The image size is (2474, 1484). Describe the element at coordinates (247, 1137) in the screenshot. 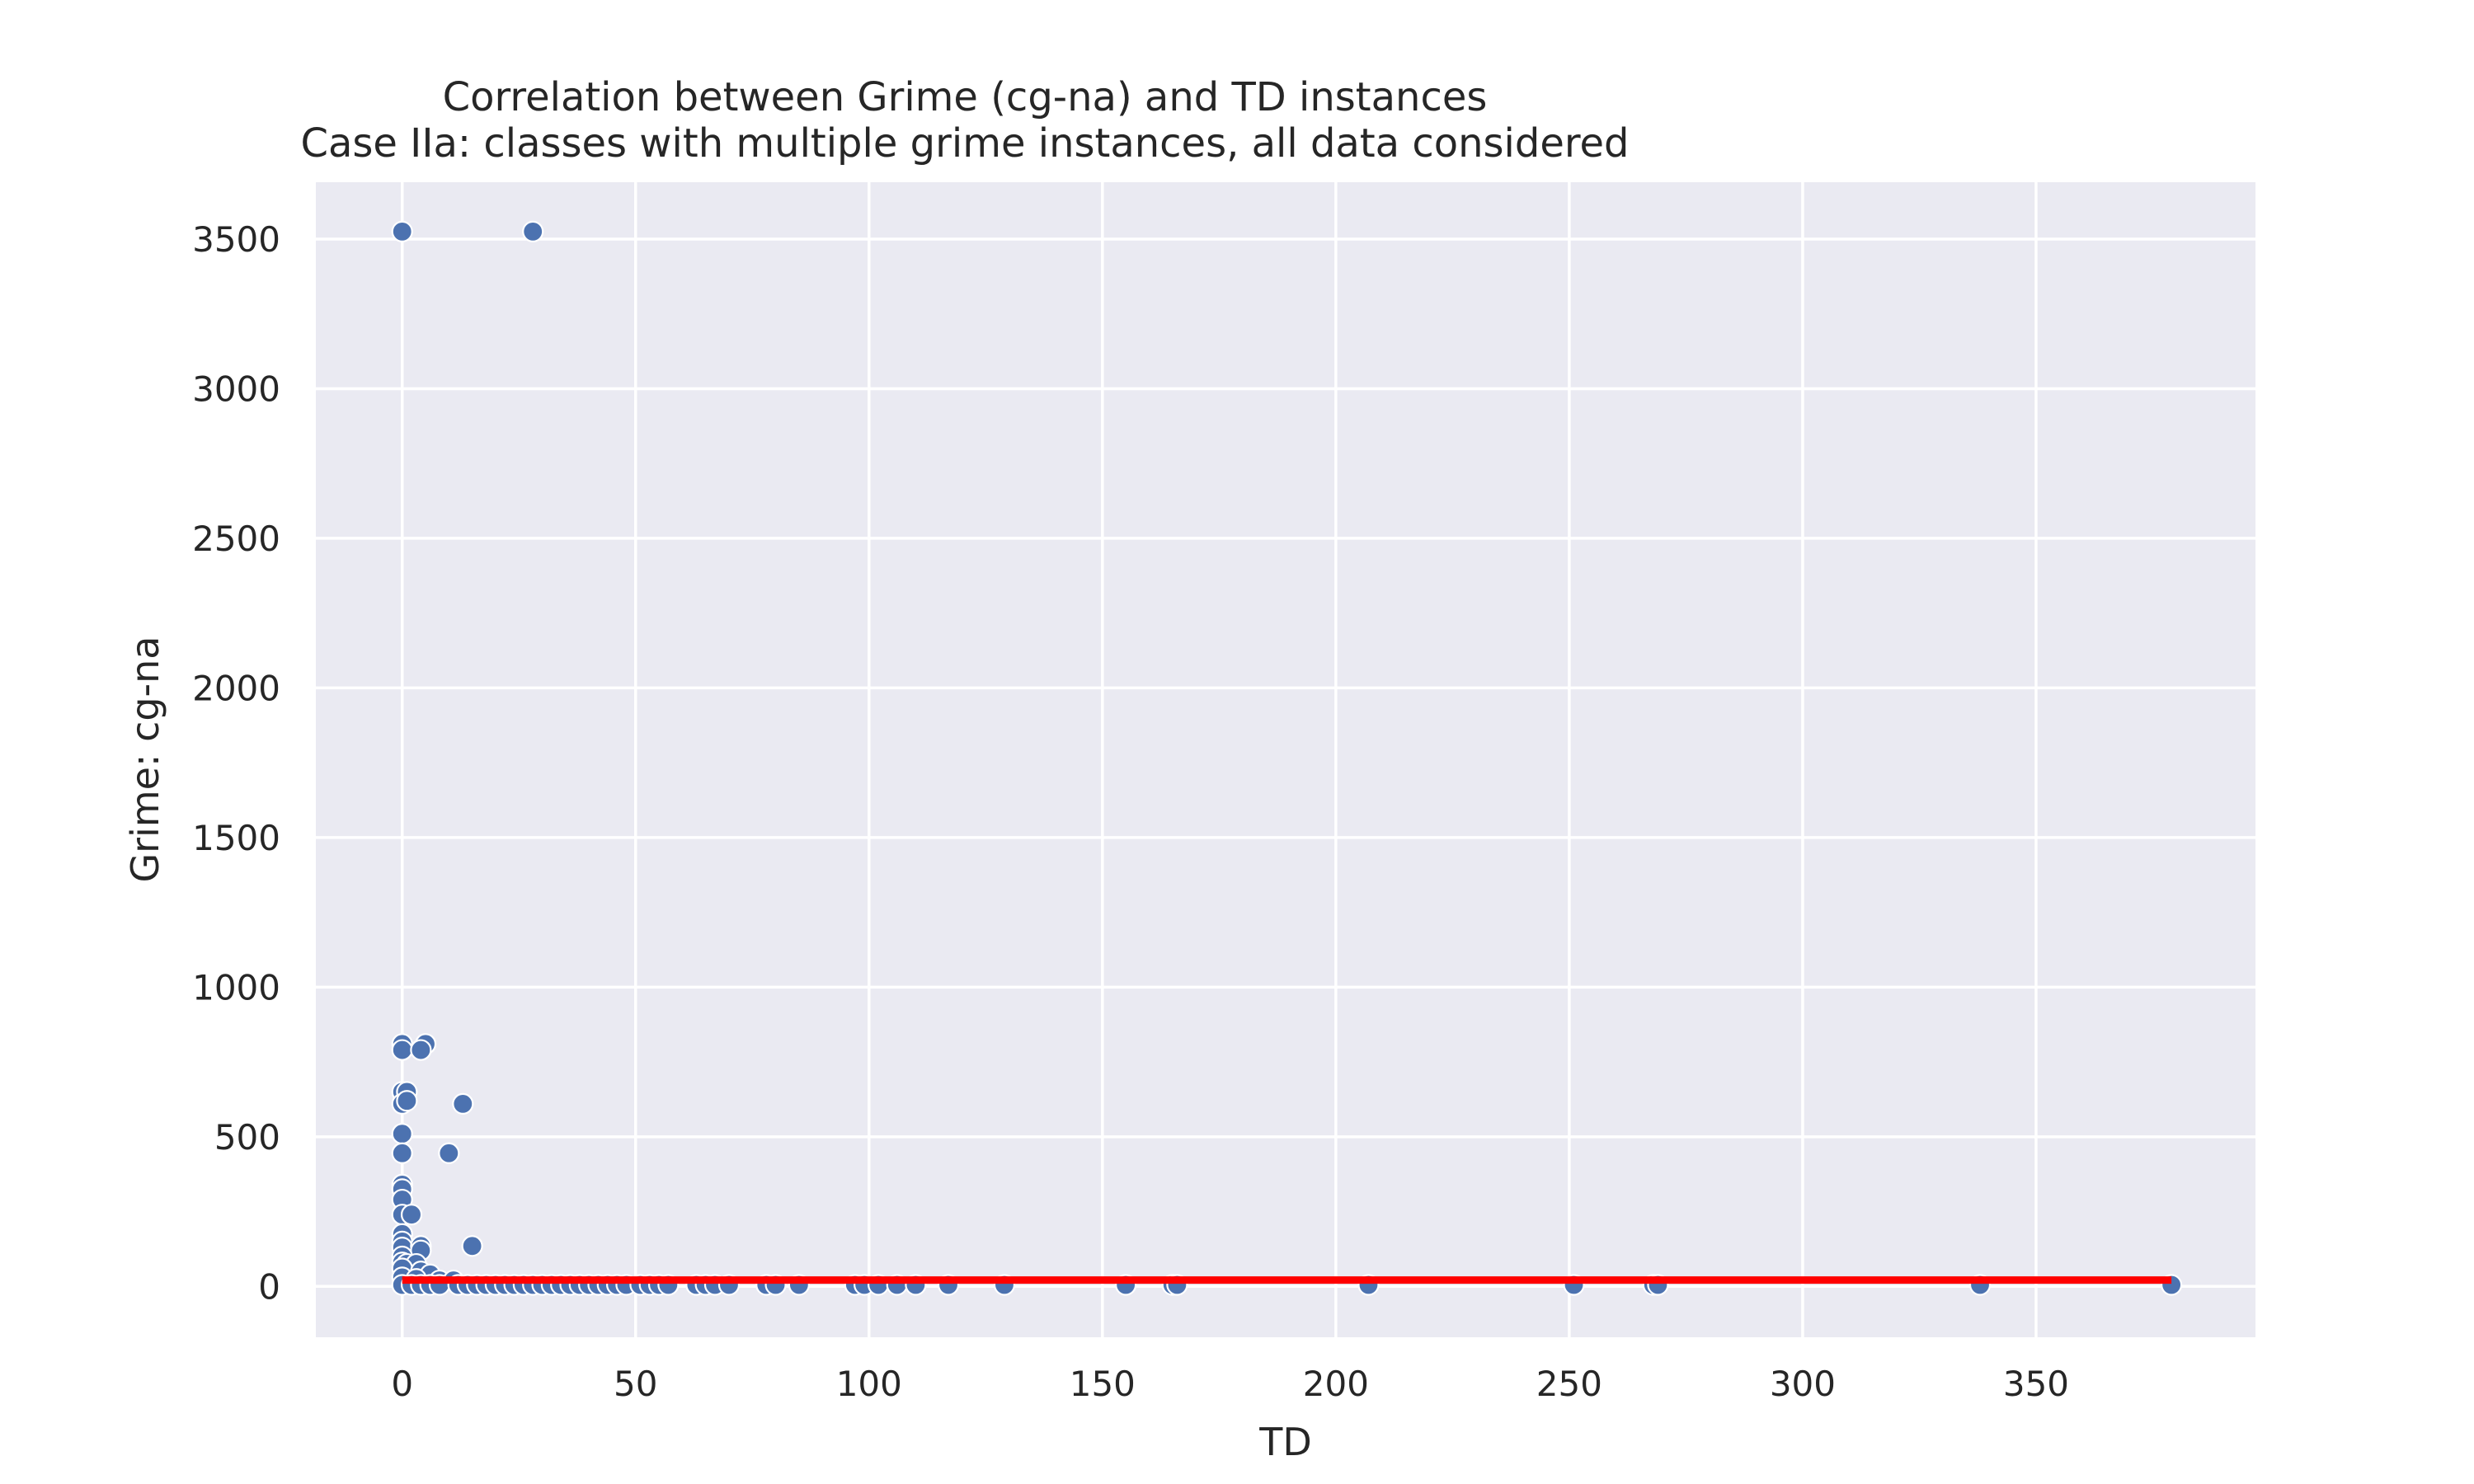

I see `y-tick-label: 500` at that location.